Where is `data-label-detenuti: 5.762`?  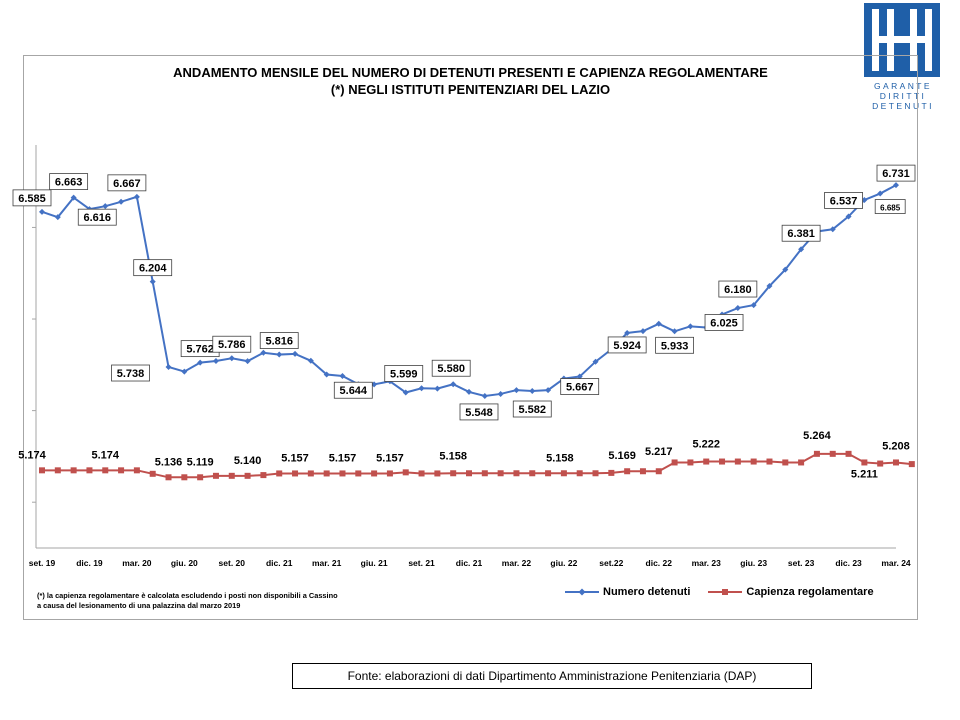
data-label-detenuti: 5.762 is located at coordinates (200, 350).